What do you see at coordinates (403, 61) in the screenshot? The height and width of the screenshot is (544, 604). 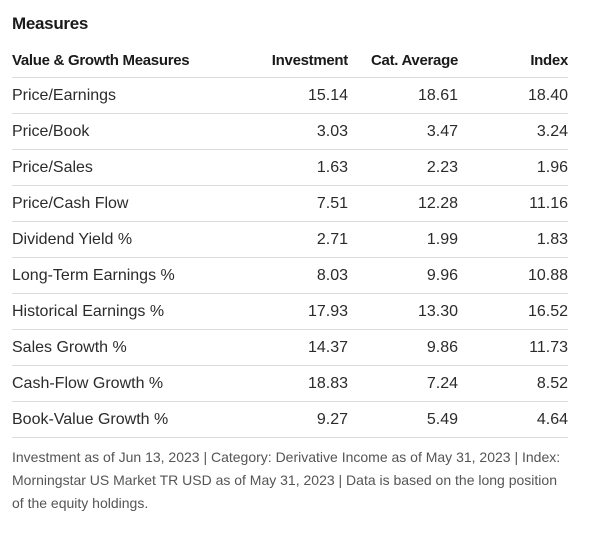 I see `header-category-average: Cat. Average` at bounding box center [403, 61].